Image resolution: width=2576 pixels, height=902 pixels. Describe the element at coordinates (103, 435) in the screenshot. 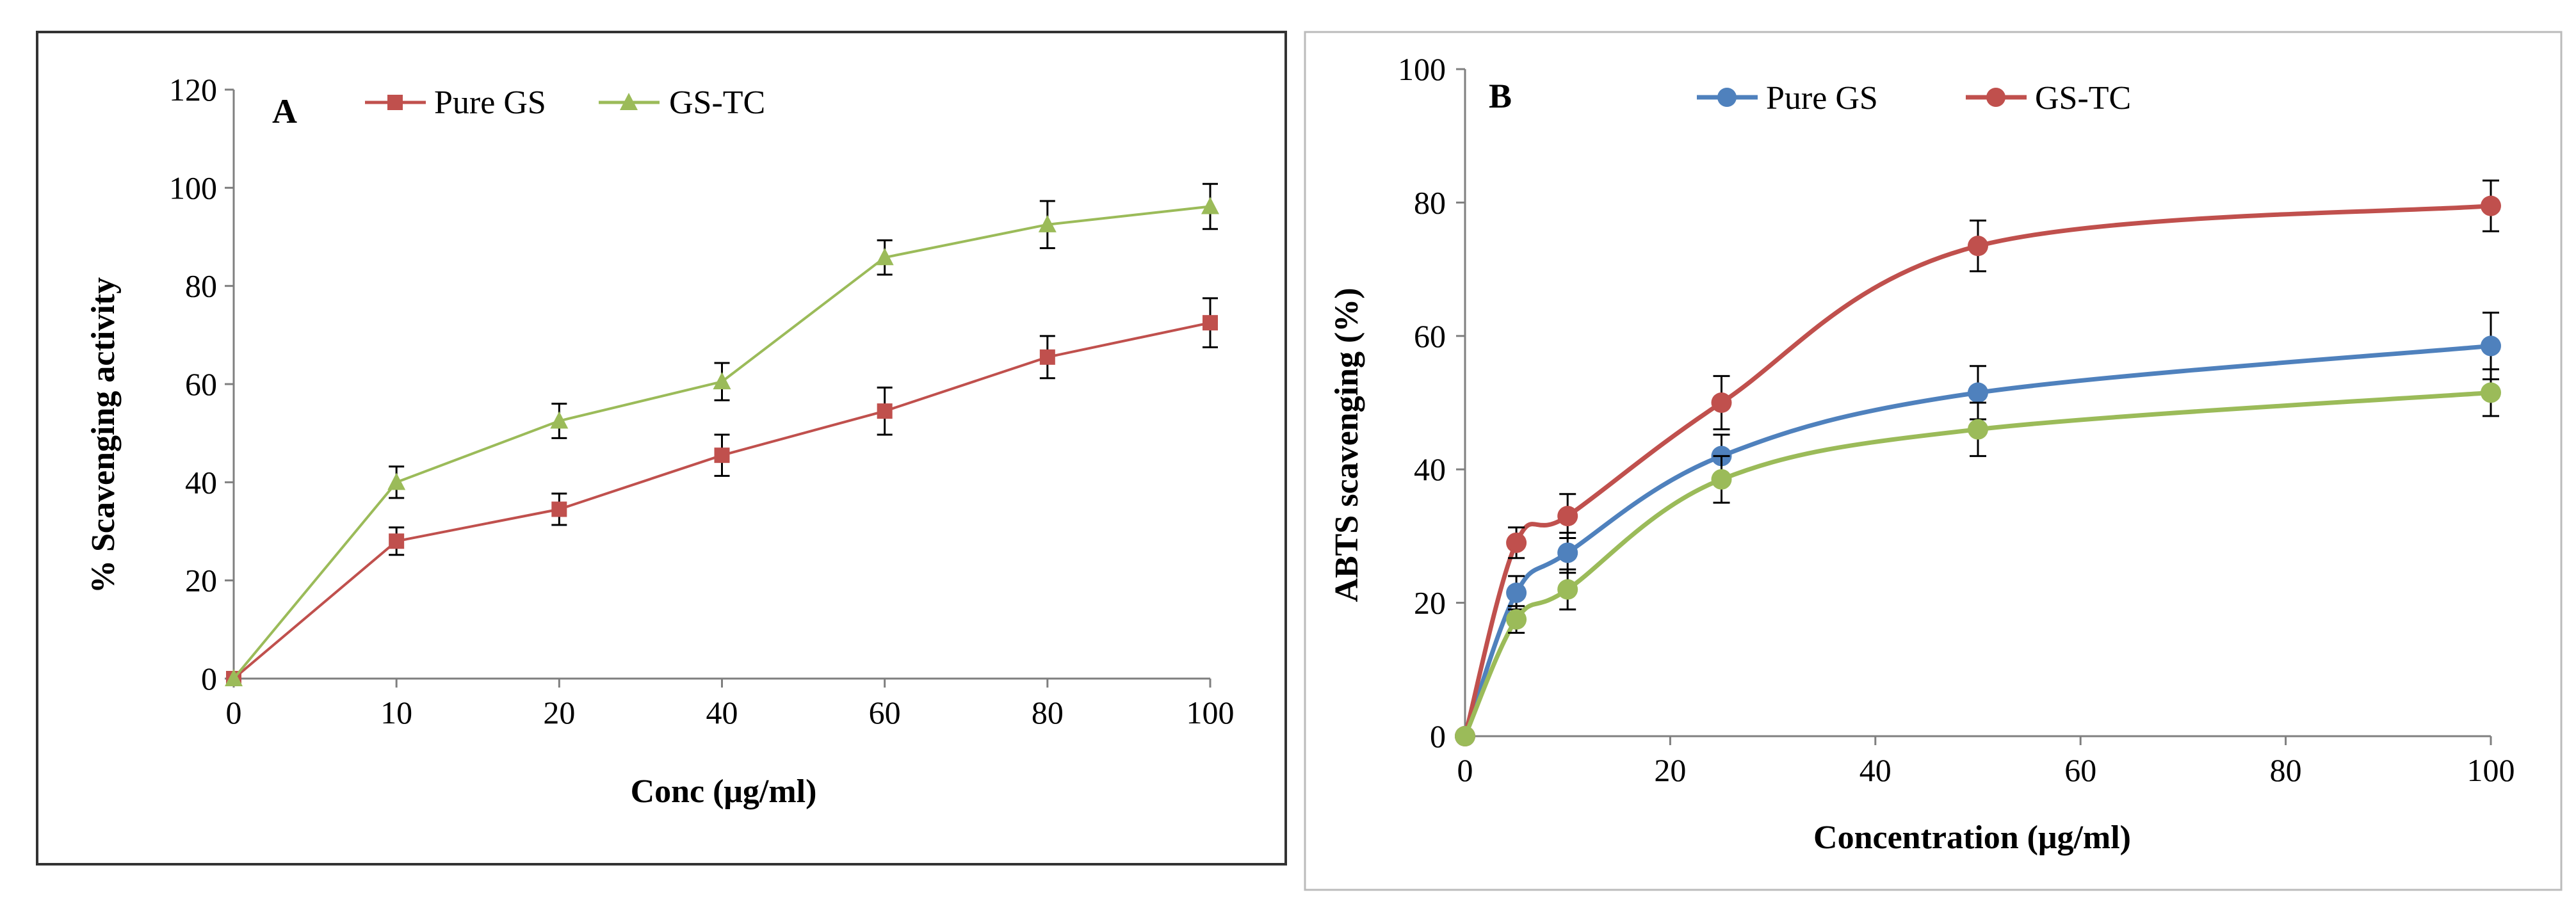

I see `panel-a-y-title: % Scavenging activity` at that location.